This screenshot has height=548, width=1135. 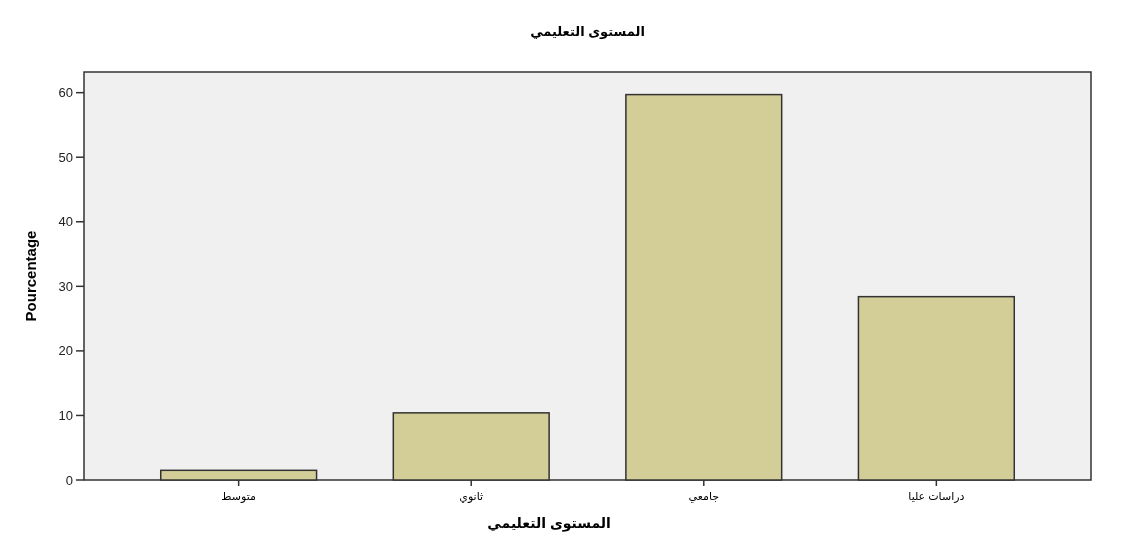 I want to click on x-axis-title: المستوى التعليمي, so click(x=549, y=523).